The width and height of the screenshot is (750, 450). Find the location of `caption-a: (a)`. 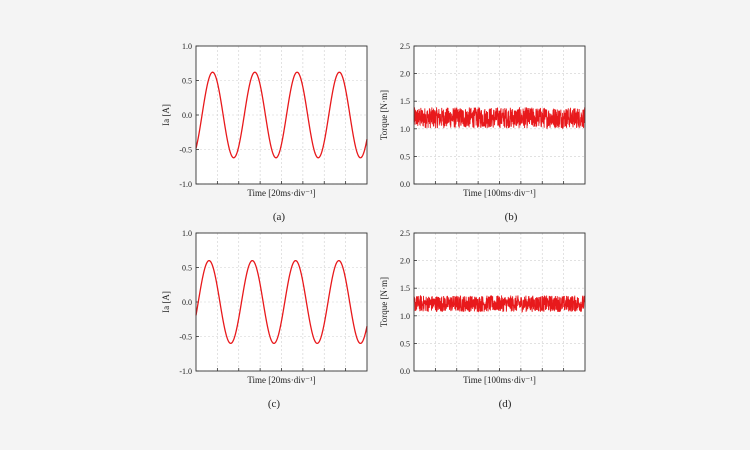

caption-a: (a) is located at coordinates (279, 217).